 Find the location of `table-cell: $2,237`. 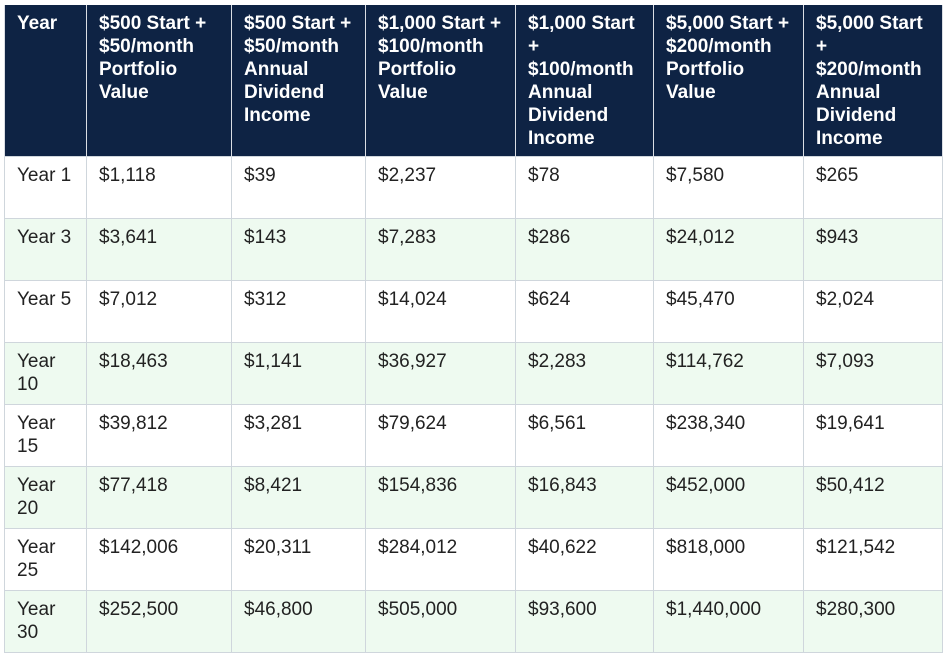

table-cell: $2,237 is located at coordinates (440, 187).